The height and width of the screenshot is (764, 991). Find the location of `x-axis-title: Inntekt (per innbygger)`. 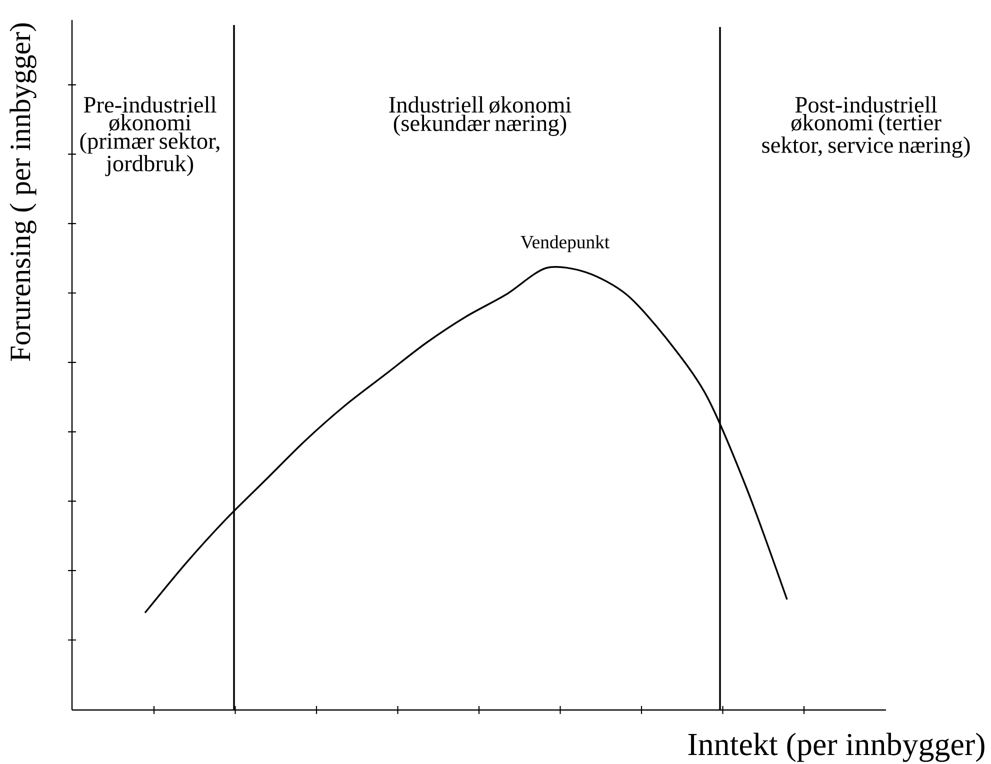

x-axis-title: Inntekt (per innbygger) is located at coordinates (836, 747).